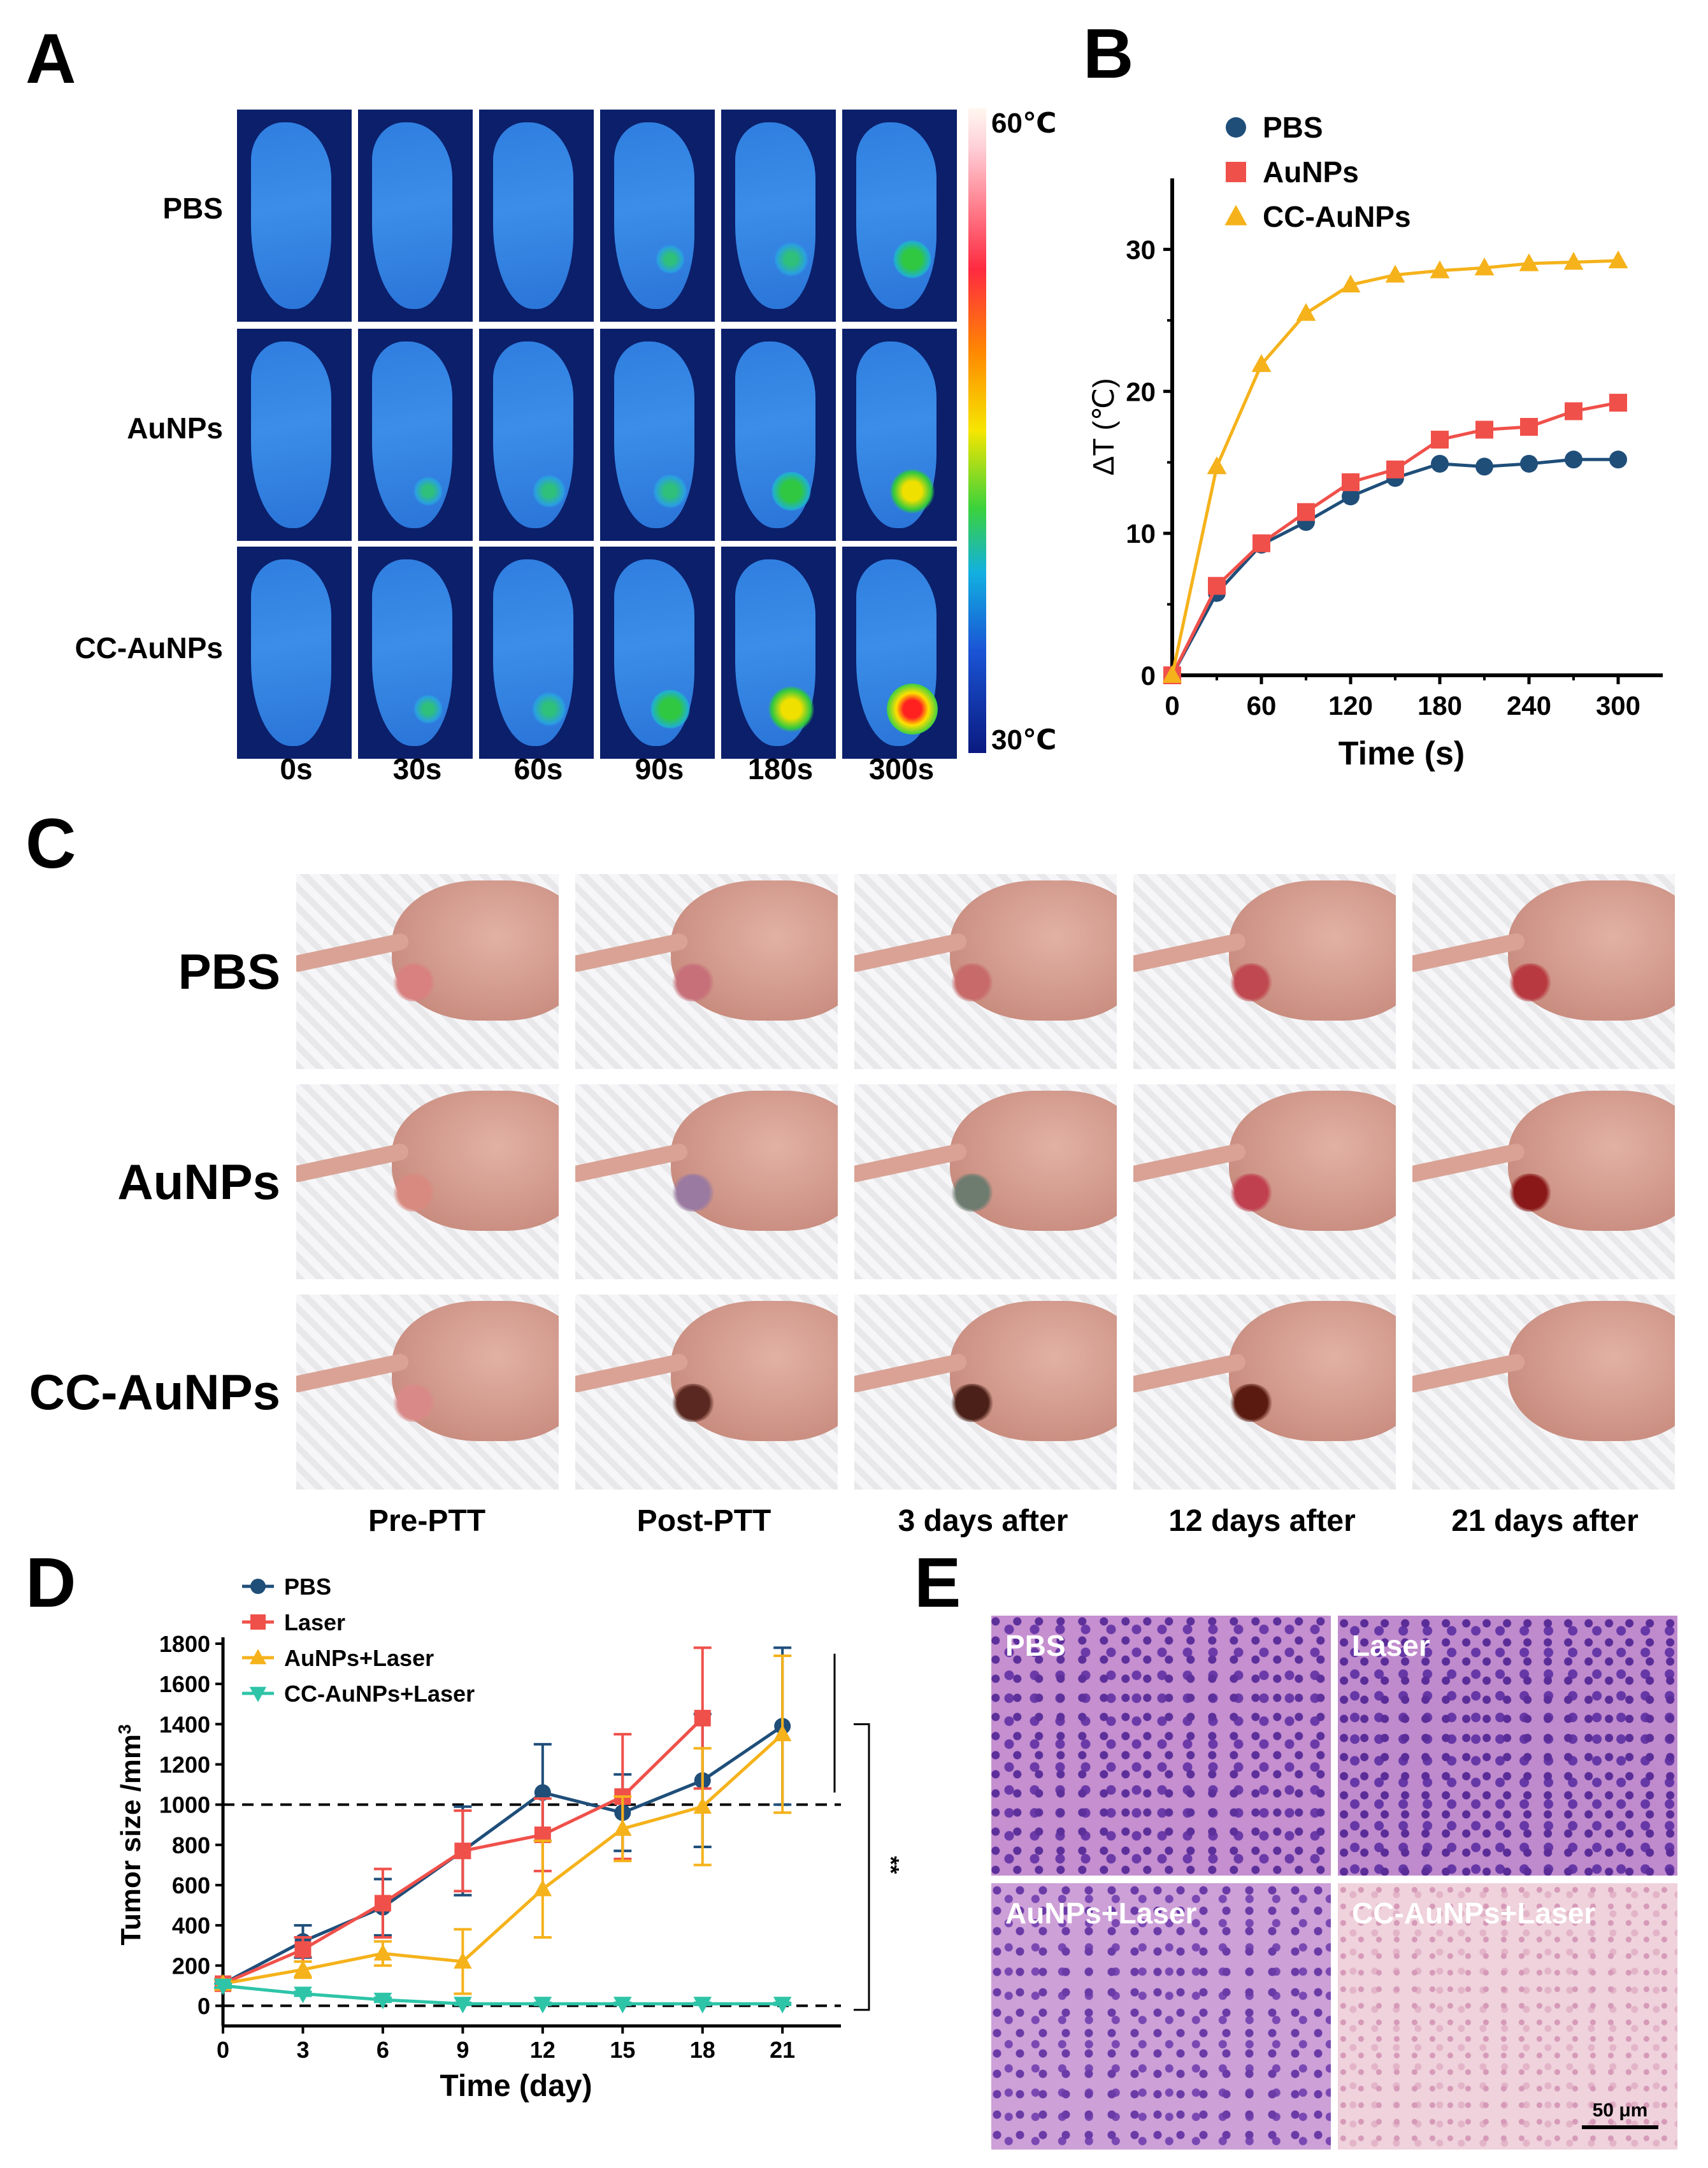 This screenshot has height=2168, width=1708. Describe the element at coordinates (1350, 706) in the screenshot. I see `x-tick-label: 120` at that location.